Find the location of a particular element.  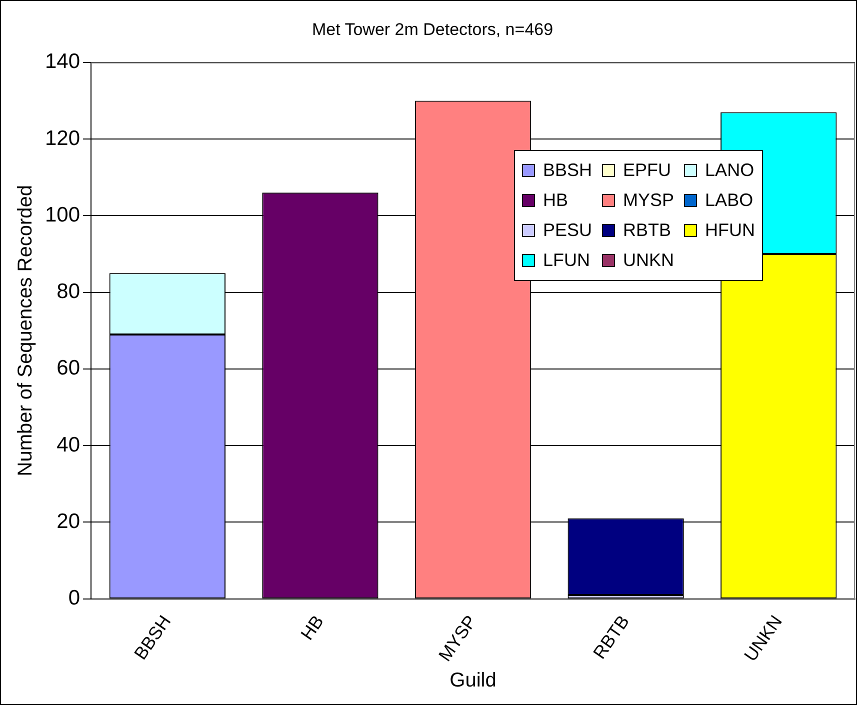

legend-label: PESU is located at coordinates (567, 231).